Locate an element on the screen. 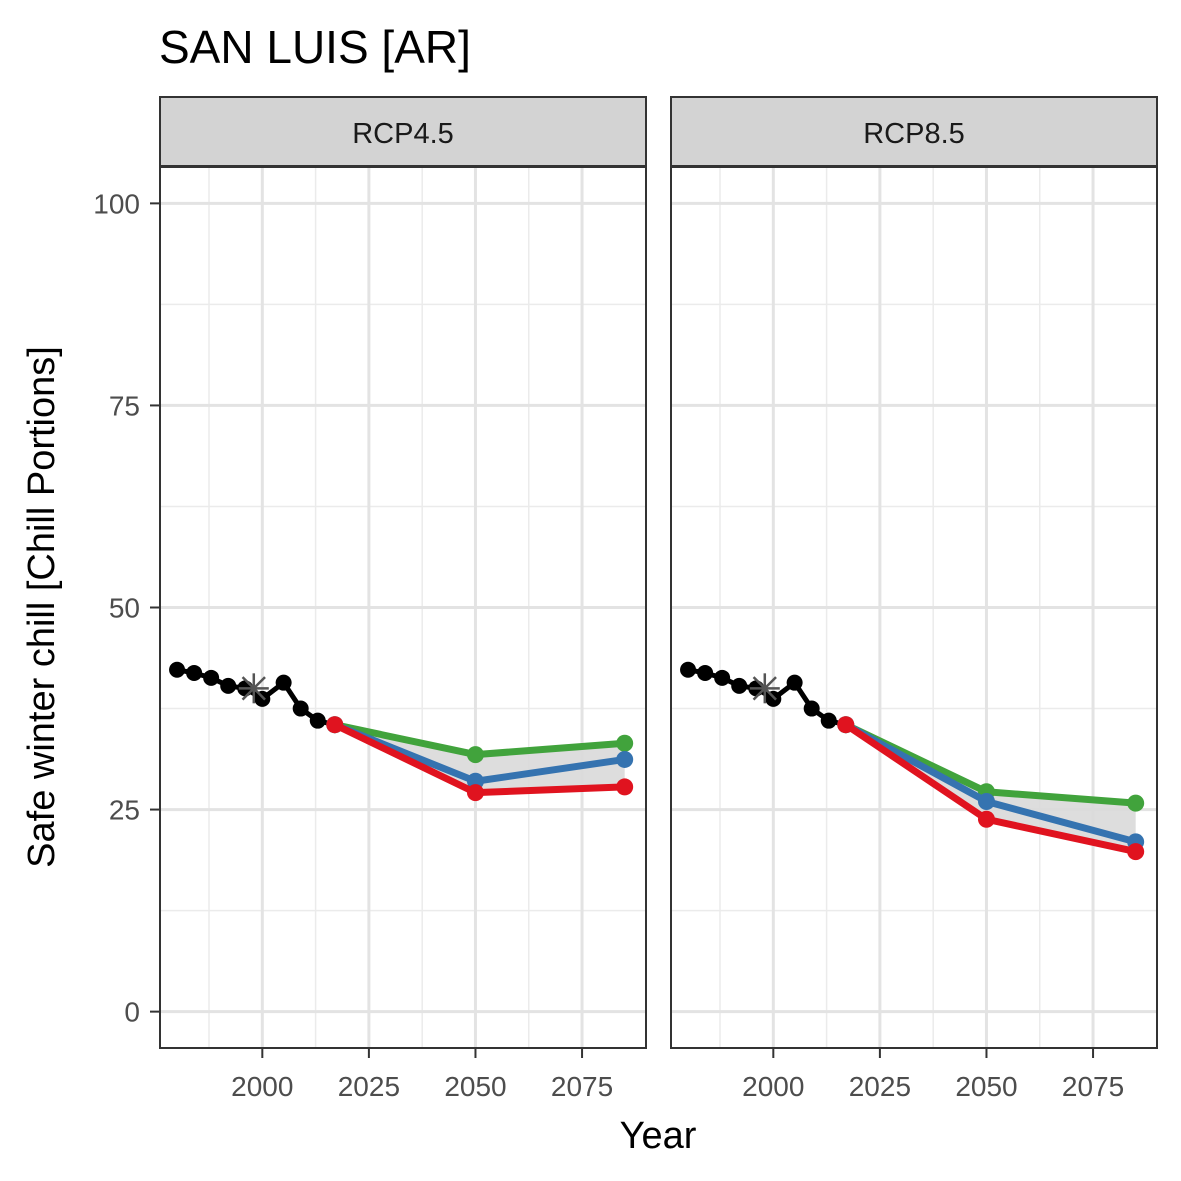 This screenshot has width=1181, height=1181. y-tick-label: 100 is located at coordinates (116, 203).